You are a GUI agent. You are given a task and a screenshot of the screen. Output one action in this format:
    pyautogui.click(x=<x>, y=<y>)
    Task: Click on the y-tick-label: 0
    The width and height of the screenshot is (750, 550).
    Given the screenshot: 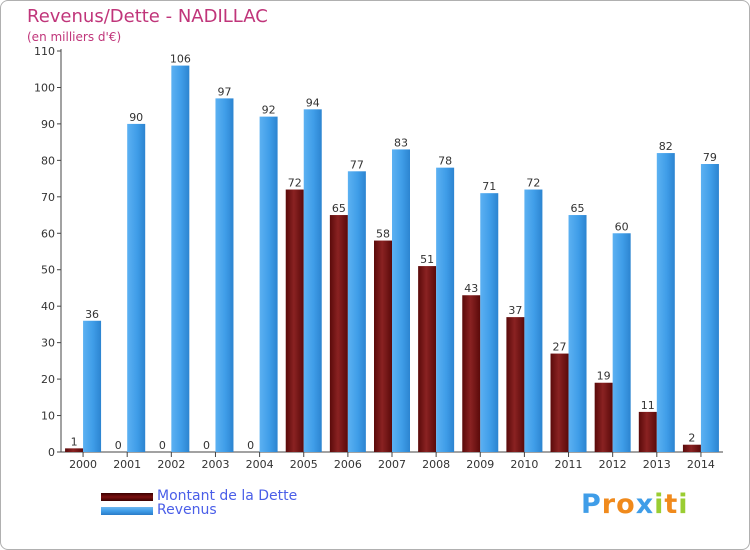 What is the action you would take?
    pyautogui.click(x=51, y=452)
    